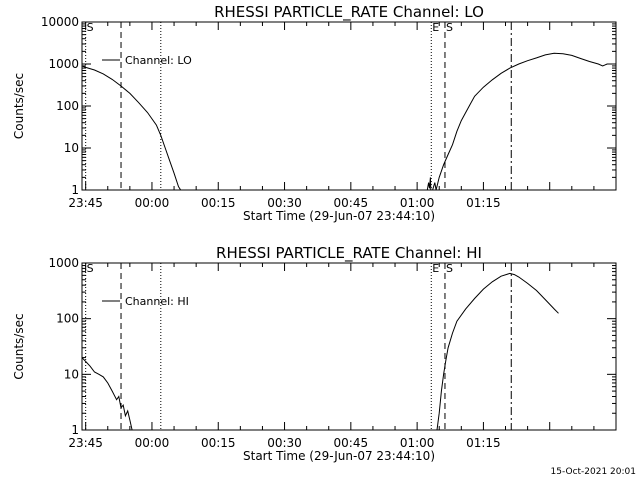  What do you see at coordinates (349, 253) in the screenshot?
I see `chart-title: RHESSI PARTICLE_RATE Channel: HI` at bounding box center [349, 253].